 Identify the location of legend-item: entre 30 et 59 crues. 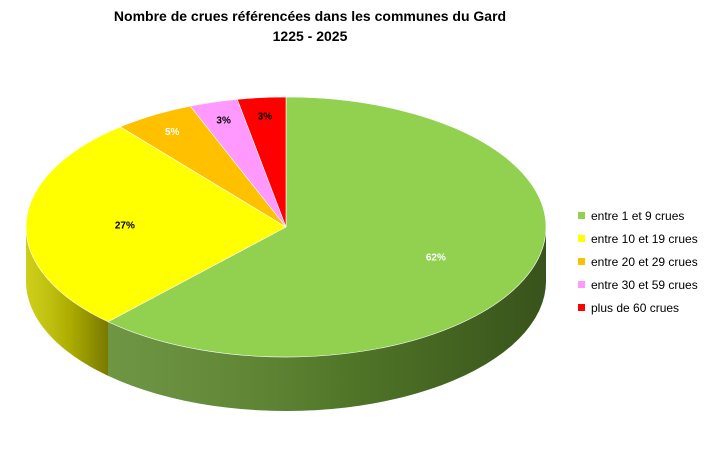
(638, 284).